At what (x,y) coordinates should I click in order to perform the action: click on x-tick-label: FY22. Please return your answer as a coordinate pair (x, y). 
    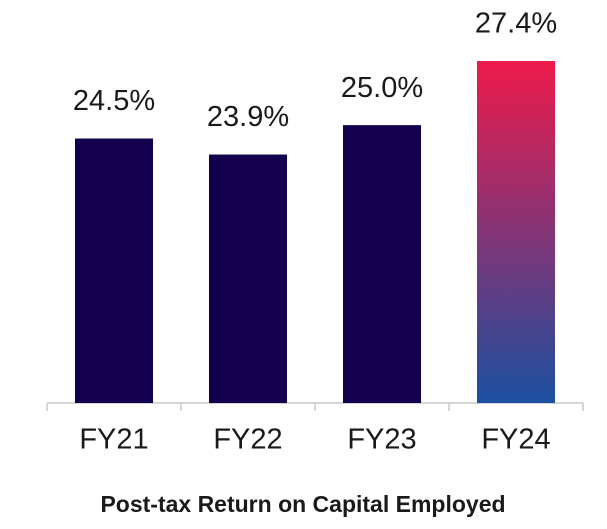
    Looking at the image, I should click on (247, 440).